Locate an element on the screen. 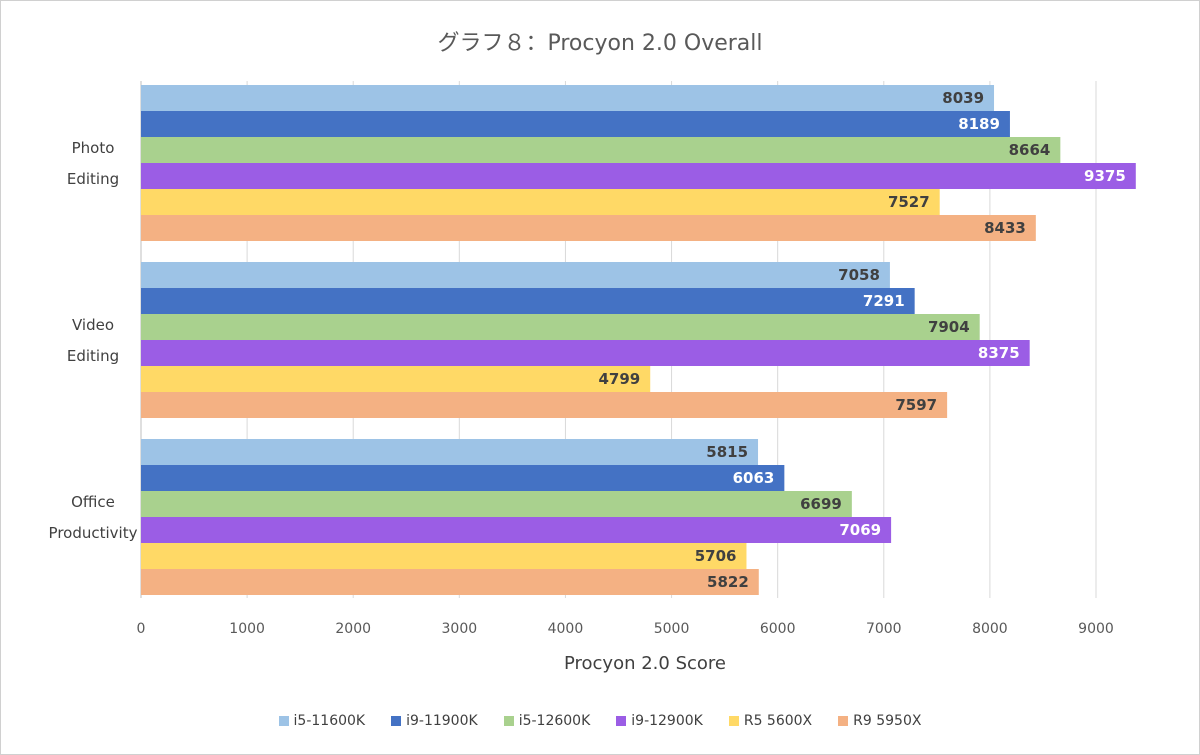 The width and height of the screenshot is (1200, 755). category-label: Photo is located at coordinates (93, 148).